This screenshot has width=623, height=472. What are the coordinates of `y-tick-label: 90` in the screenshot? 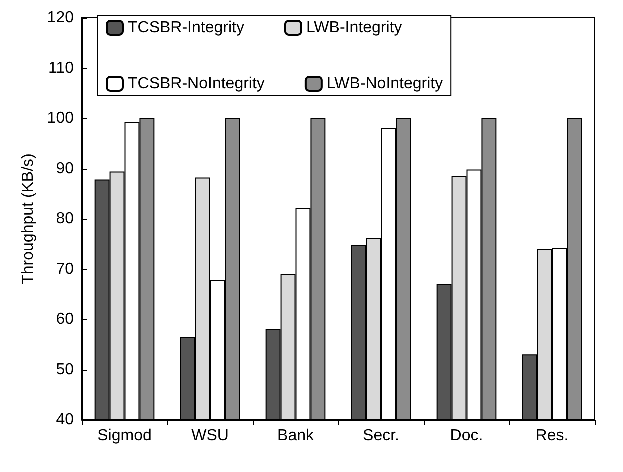 It's located at (65, 169).